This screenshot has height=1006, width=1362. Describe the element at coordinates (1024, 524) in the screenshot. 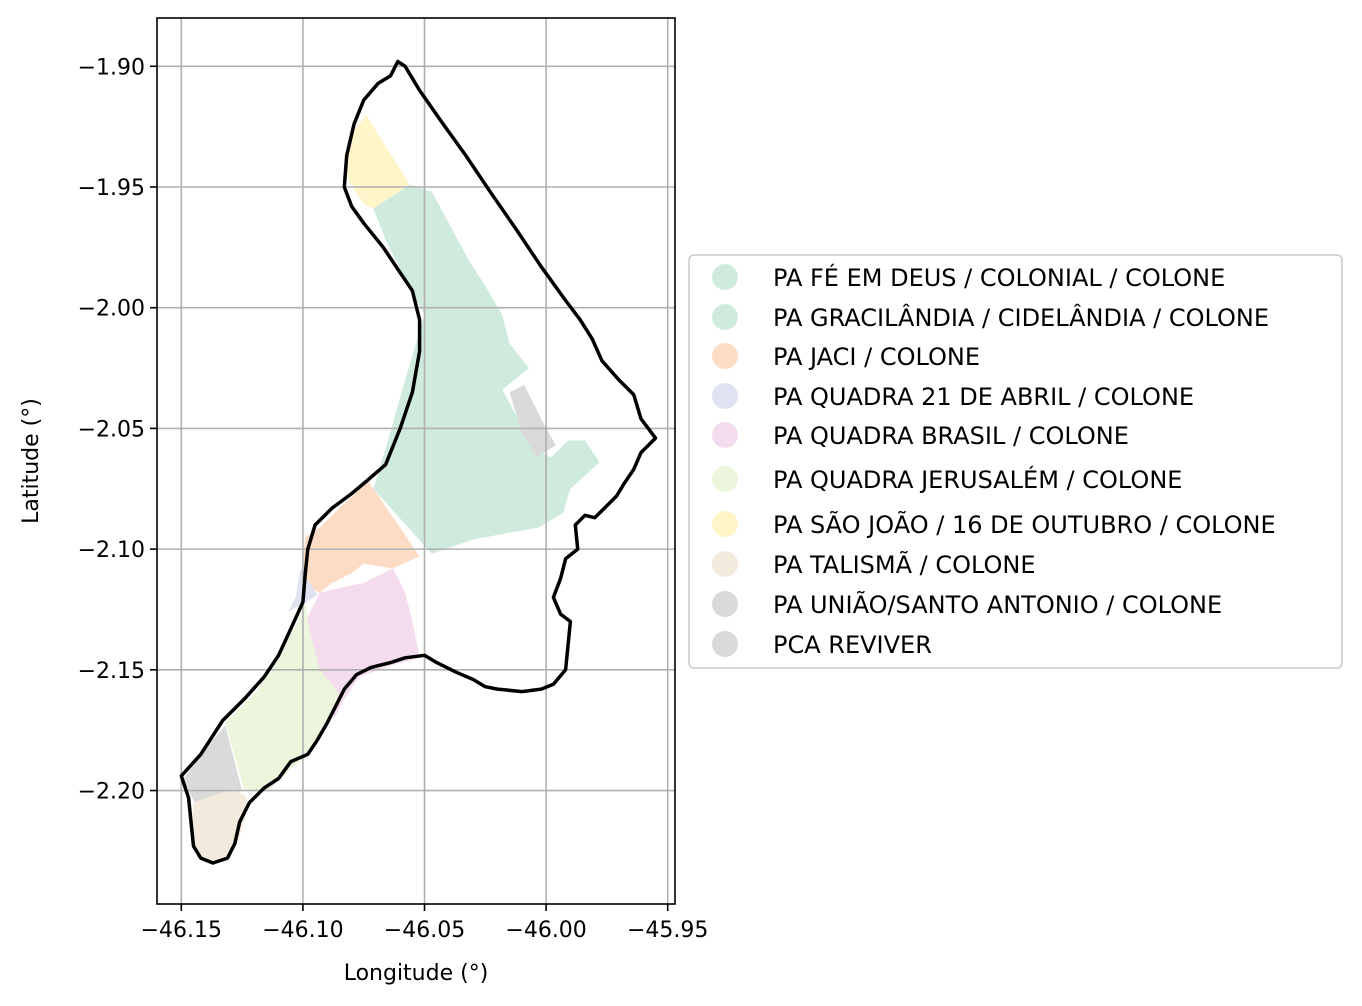

I see `legend-label: PA SÃO JOÃO / 16 DE OUTUBRO / COLONE` at that location.